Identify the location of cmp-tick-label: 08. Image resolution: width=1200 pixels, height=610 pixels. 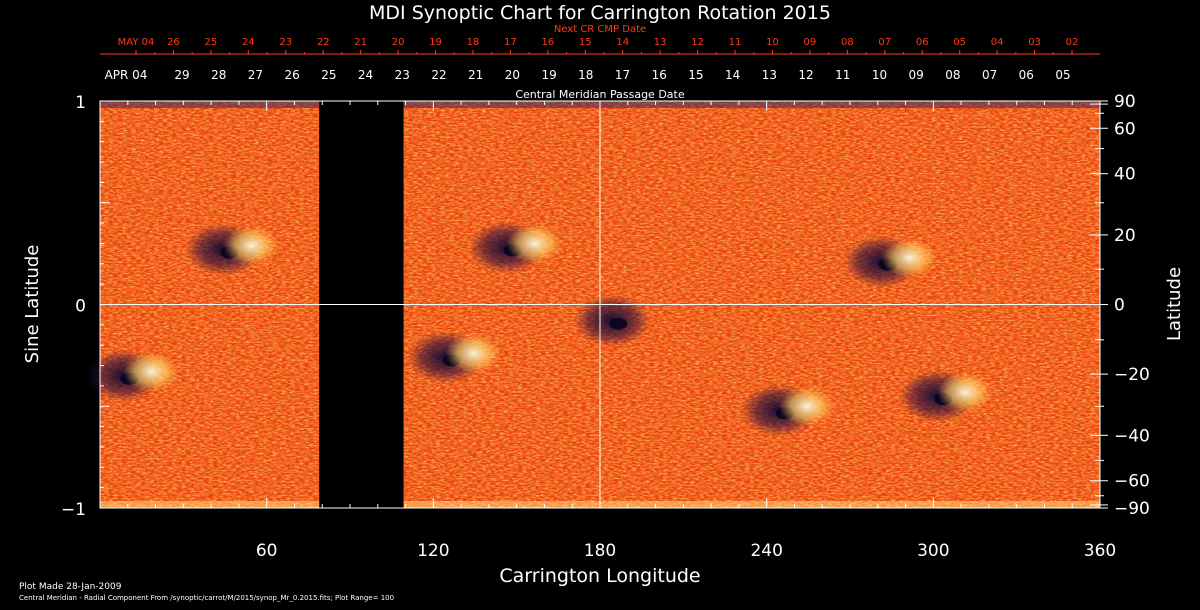
(952, 75).